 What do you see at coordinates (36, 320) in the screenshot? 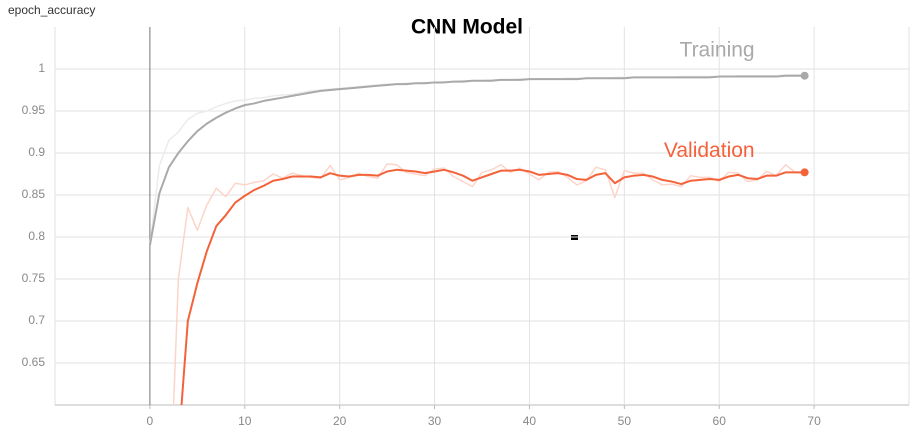
I see `y-tick-label: 0.7` at bounding box center [36, 320].